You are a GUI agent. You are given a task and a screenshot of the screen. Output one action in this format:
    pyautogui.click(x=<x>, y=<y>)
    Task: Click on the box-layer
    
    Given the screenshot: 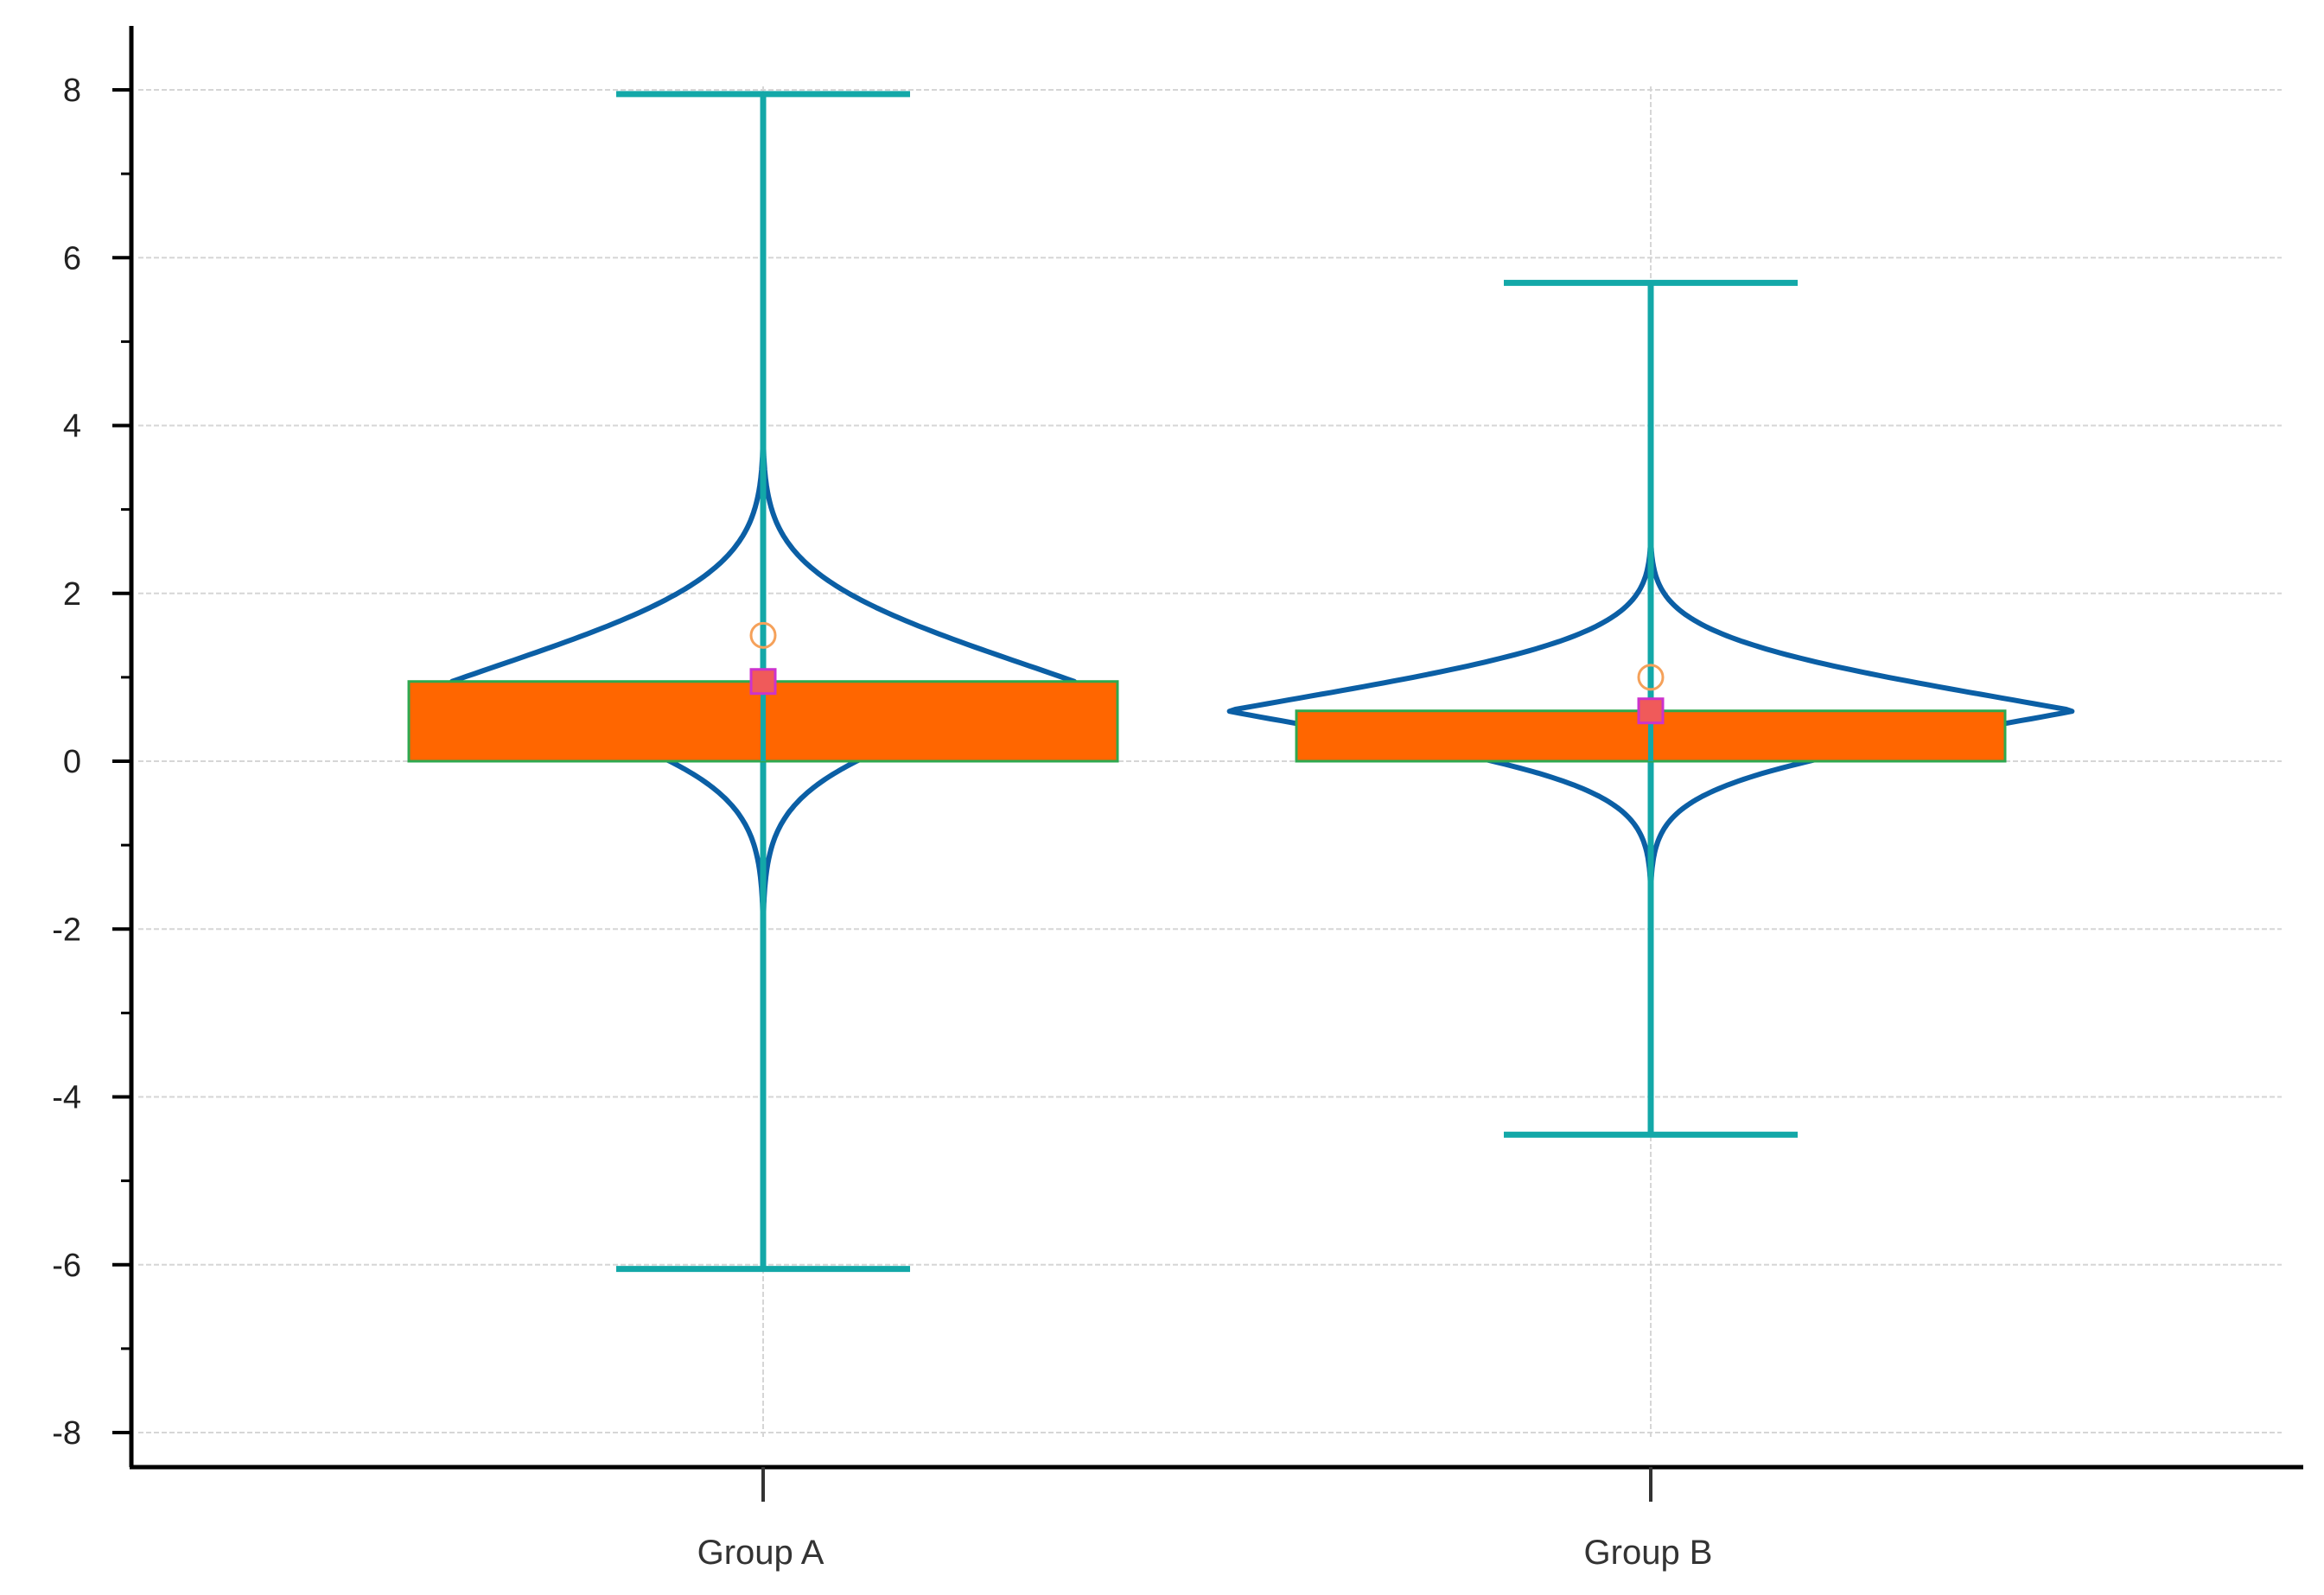 What is the action you would take?
    pyautogui.click(x=1207, y=721)
    